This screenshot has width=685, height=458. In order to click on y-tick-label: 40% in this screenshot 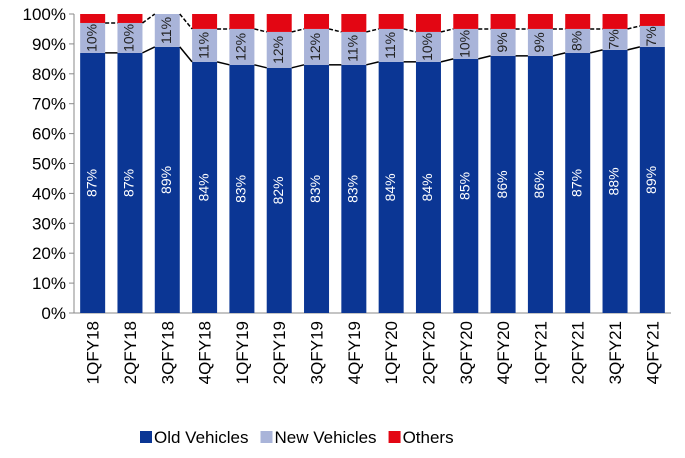, I will do `click(49, 193)`.